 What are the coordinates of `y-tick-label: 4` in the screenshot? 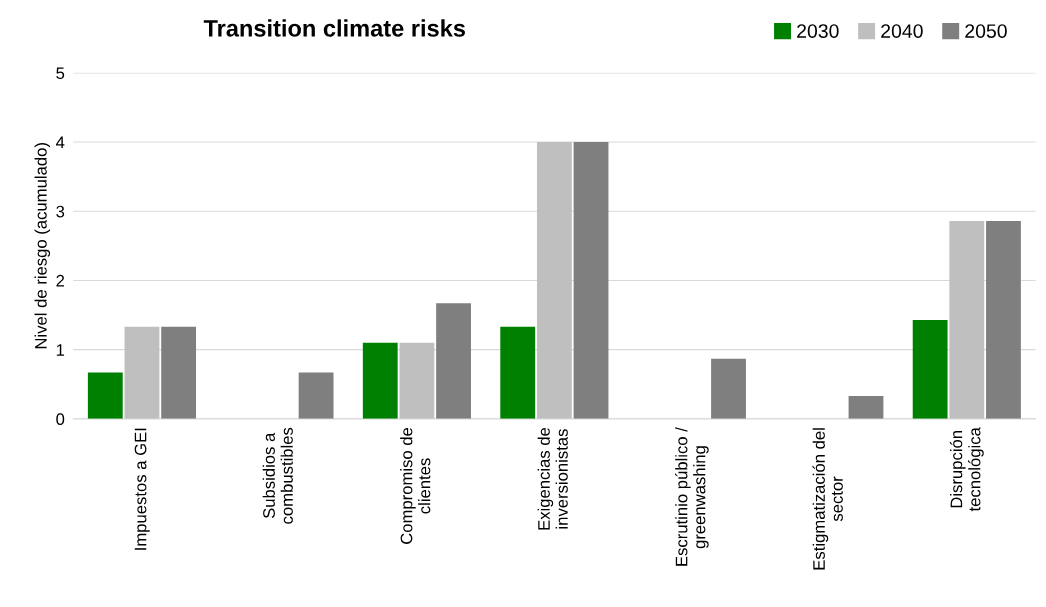 It's located at (60, 142).